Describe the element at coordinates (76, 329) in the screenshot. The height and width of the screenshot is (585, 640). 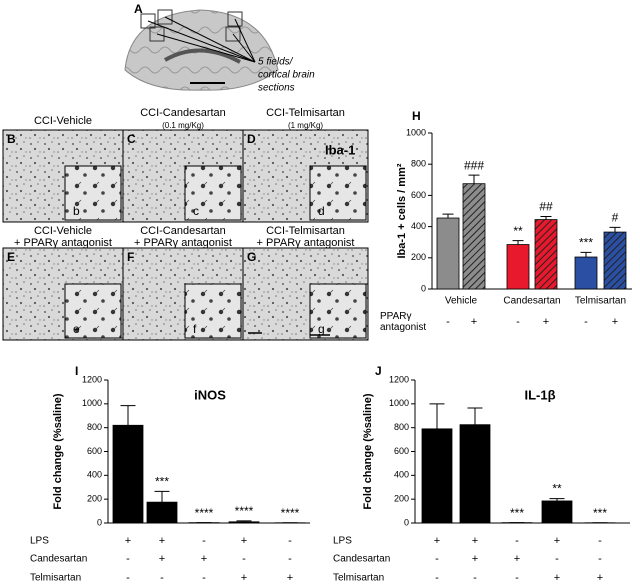
I see `inset-label: e` at that location.